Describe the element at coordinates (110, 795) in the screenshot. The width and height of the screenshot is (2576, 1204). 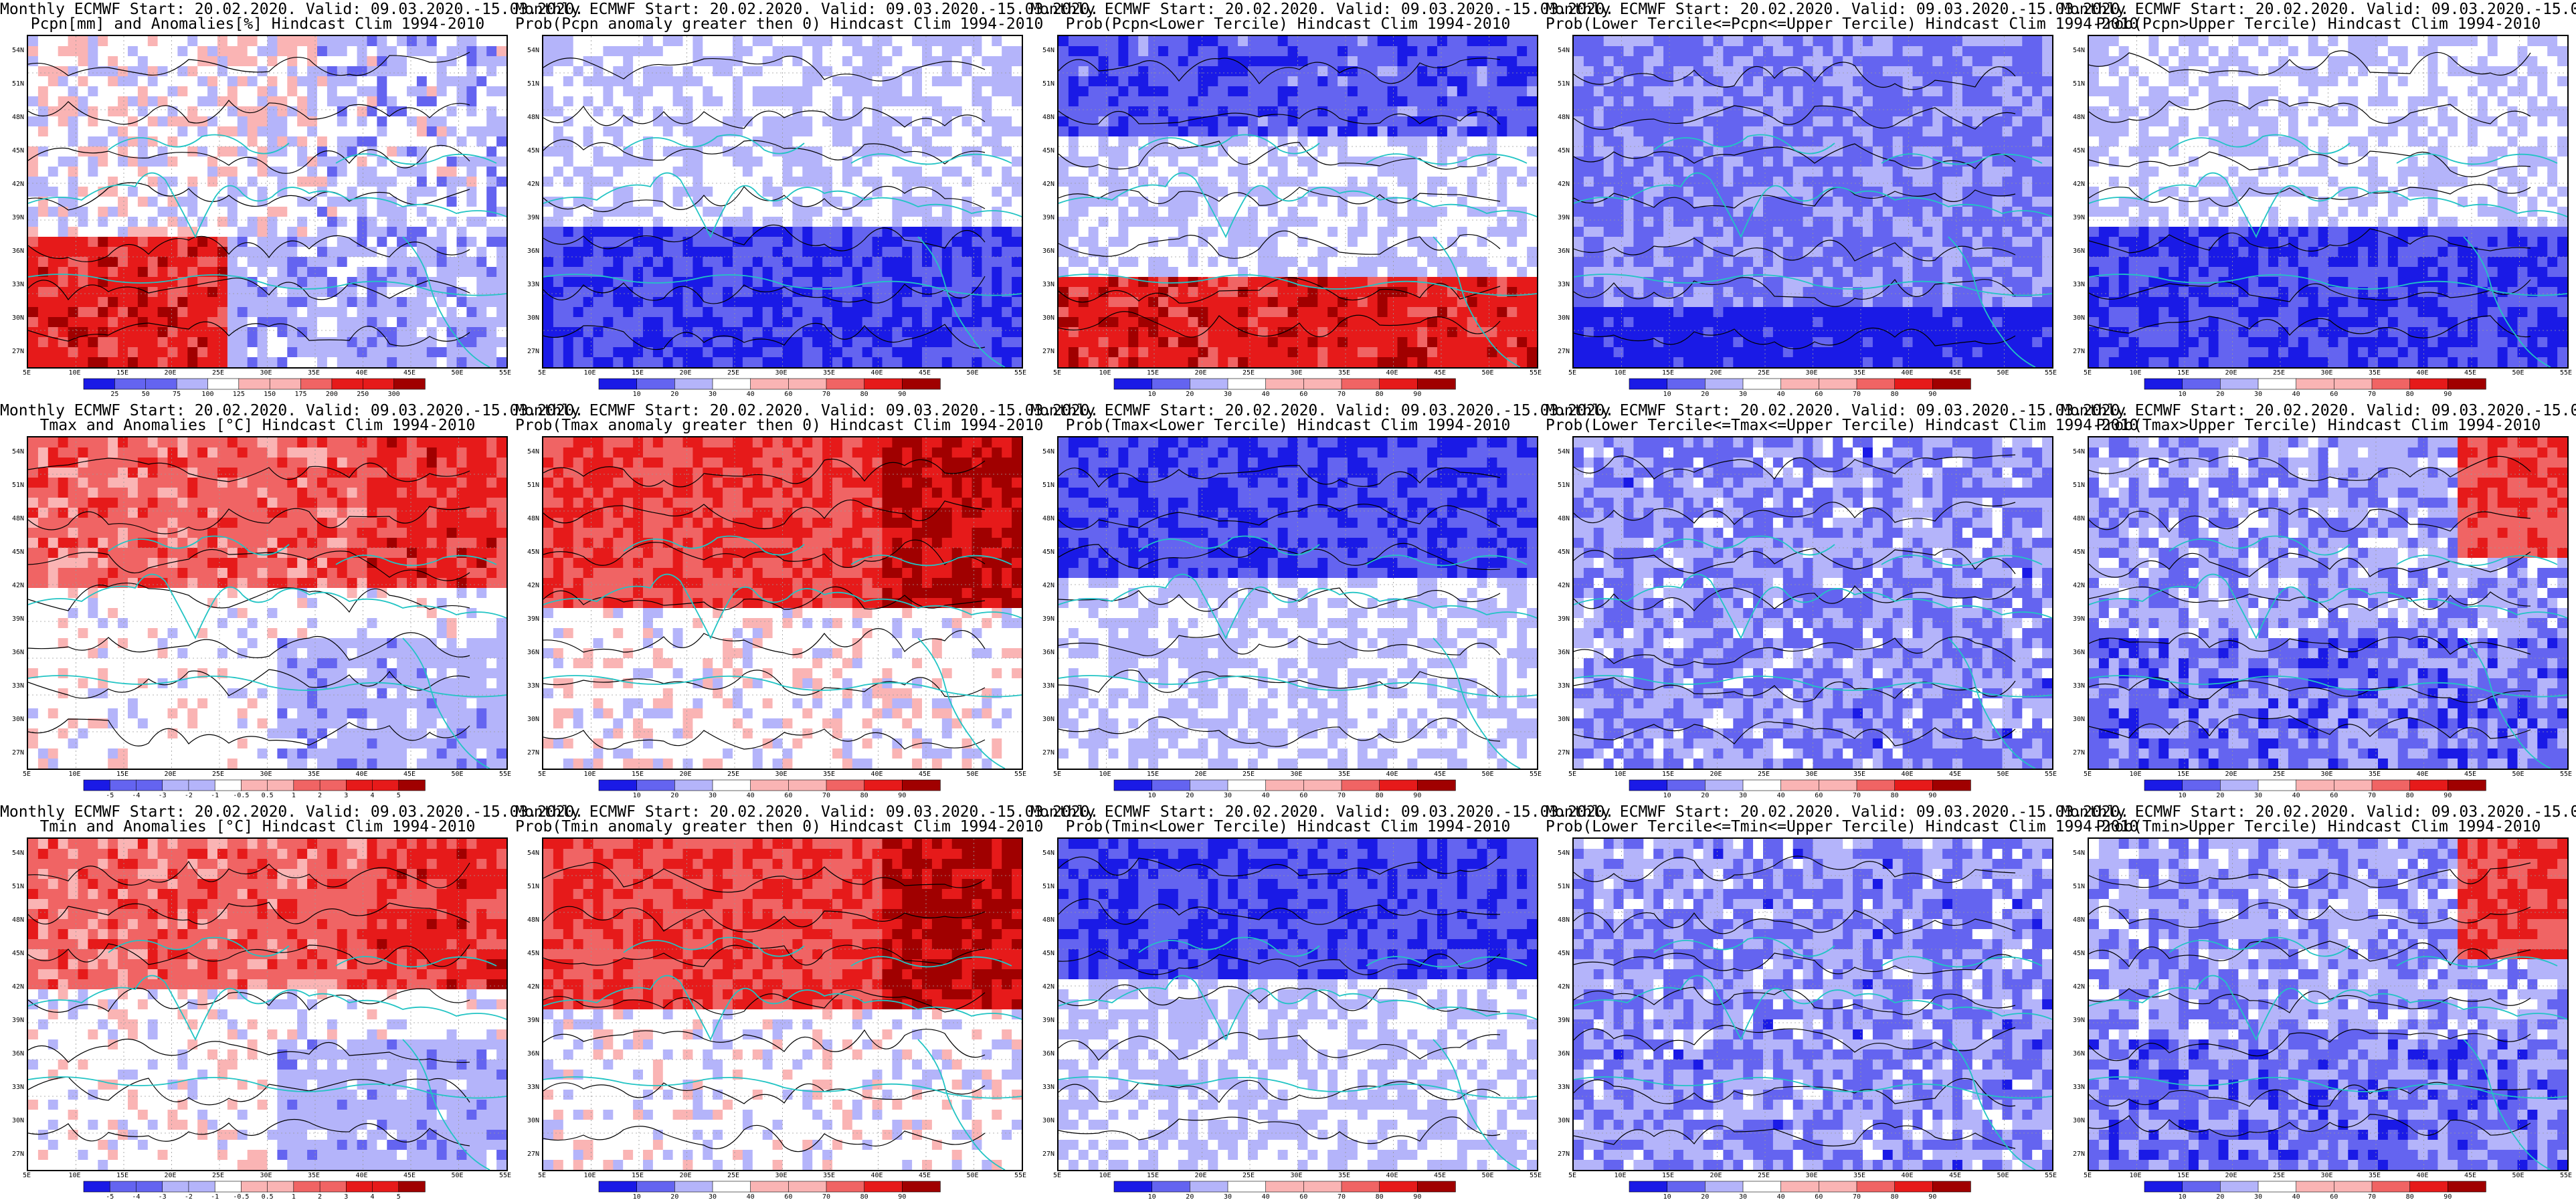
I see `colorbar-tick-label: -5` at that location.